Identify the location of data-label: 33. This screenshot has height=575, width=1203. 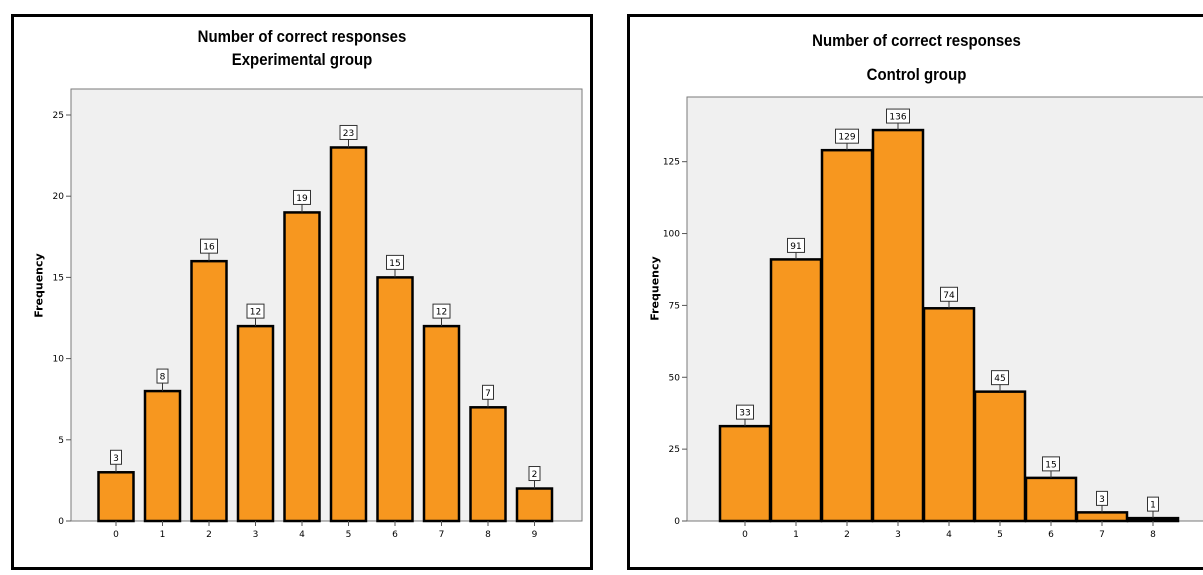
(744, 414).